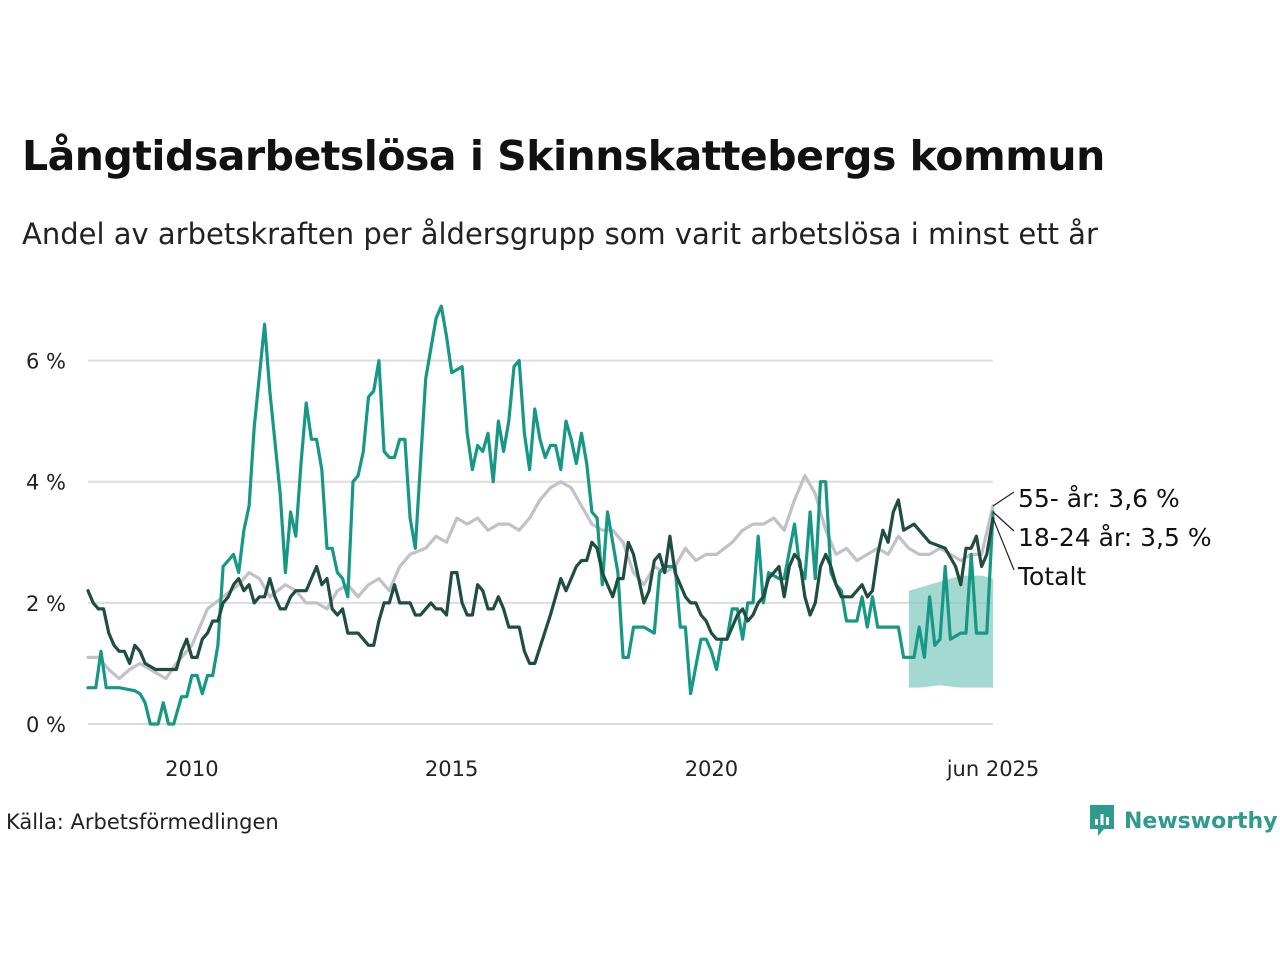  What do you see at coordinates (602, 769) in the screenshot?
I see `x-axis: 2010 2015 2020 jun 2025` at bounding box center [602, 769].